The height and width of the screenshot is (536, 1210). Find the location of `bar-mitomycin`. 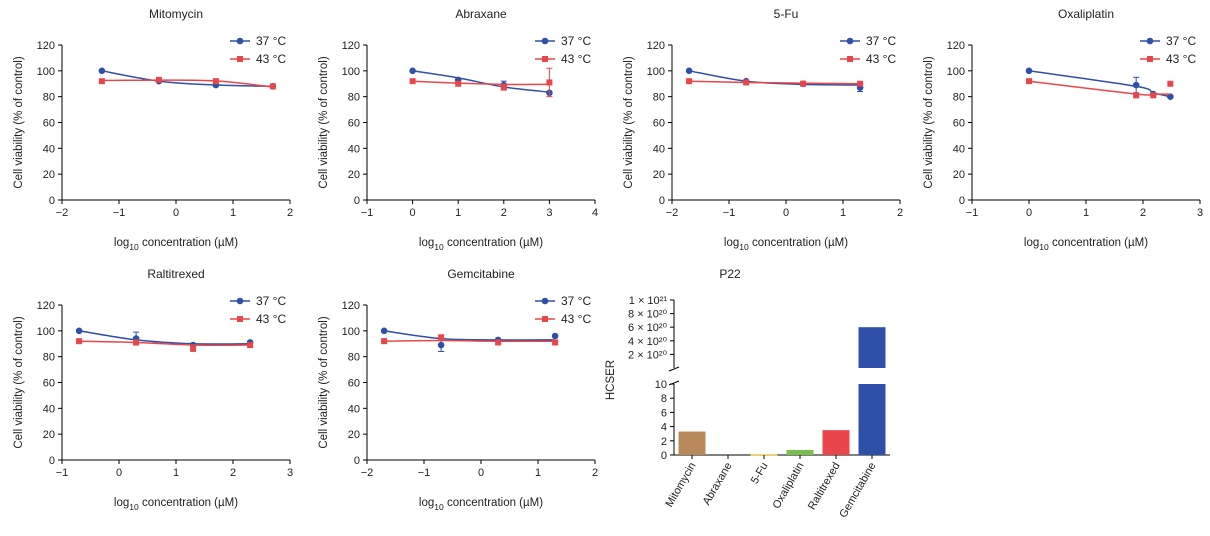

bar-mitomycin is located at coordinates (692, 443).